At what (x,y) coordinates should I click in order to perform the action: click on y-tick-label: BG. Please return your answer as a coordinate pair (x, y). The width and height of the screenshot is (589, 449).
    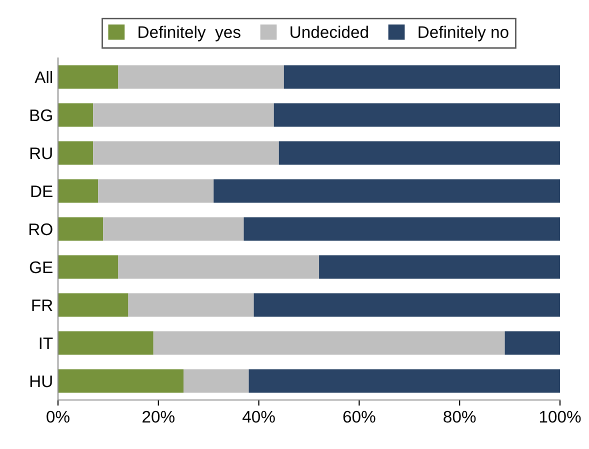
    Looking at the image, I should click on (41, 115).